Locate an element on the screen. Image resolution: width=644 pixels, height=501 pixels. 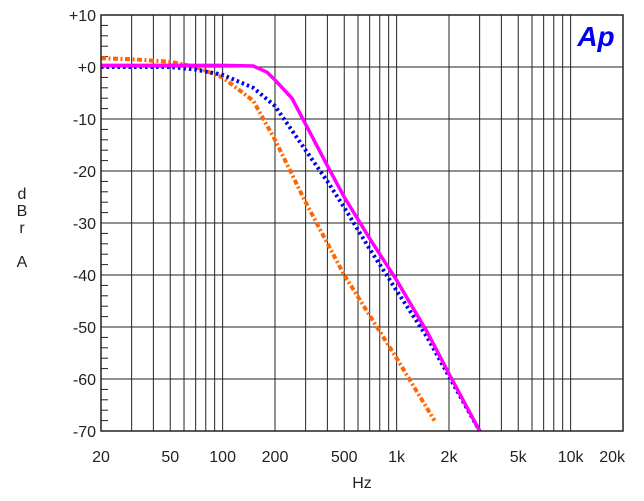
ap-logo: Ap is located at coordinates (595, 36).